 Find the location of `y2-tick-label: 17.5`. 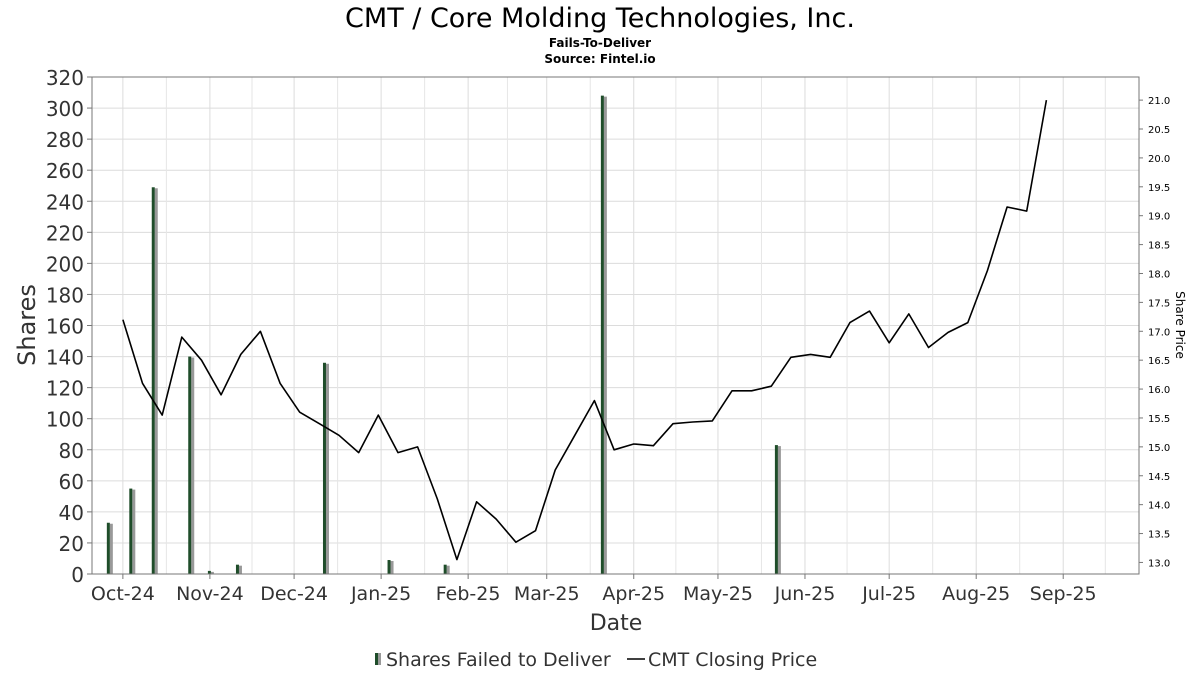

y2-tick-label: 17.5 is located at coordinates (1159, 303).